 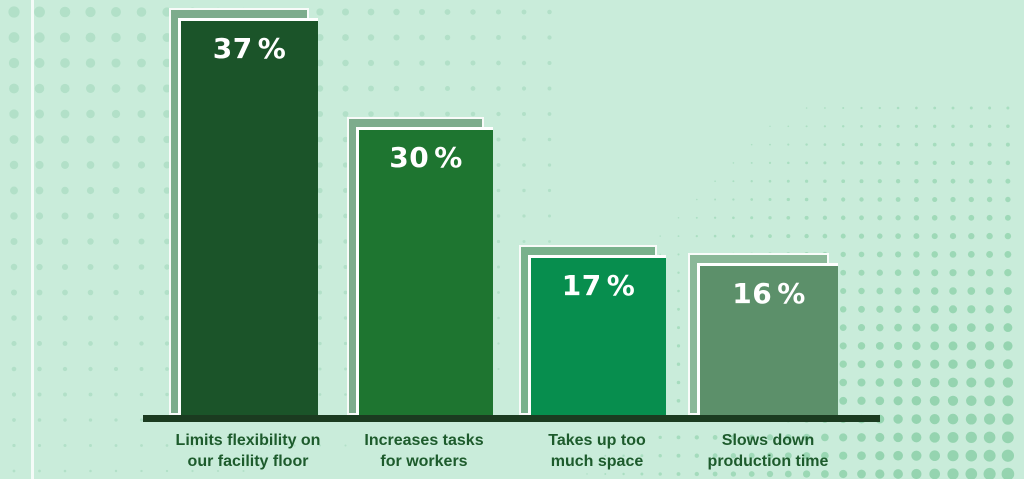 What do you see at coordinates (597, 335) in the screenshot?
I see `bar-fill: 17%` at bounding box center [597, 335].